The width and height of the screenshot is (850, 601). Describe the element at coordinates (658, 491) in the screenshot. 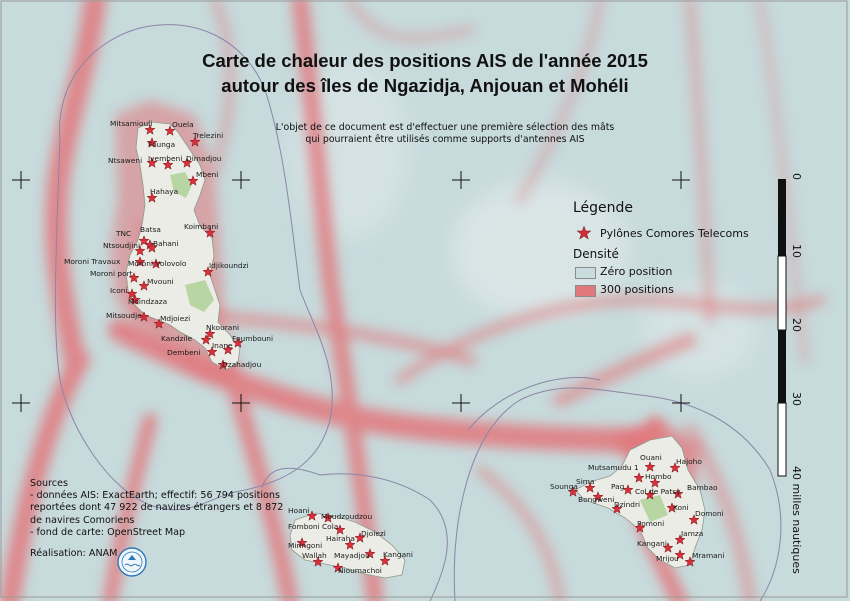

I see `place-label: Col de Patsy` at that location.